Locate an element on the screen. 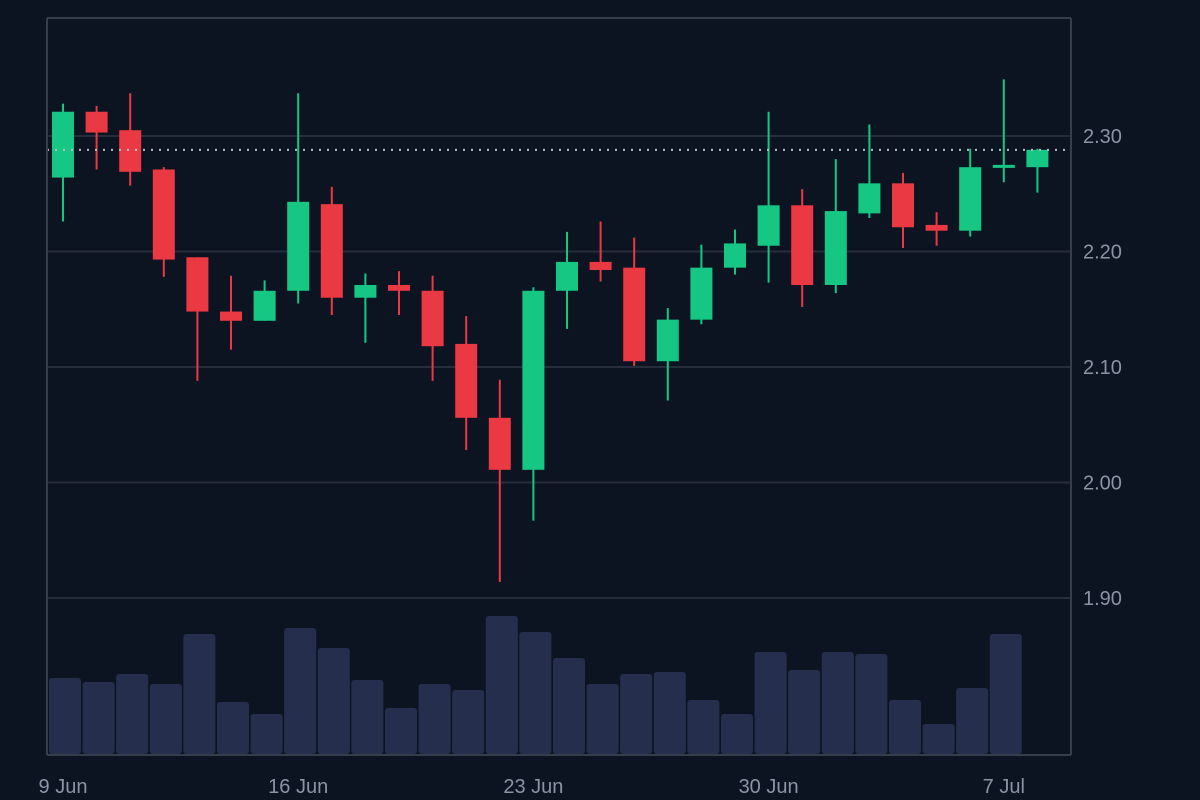 This screenshot has width=1200, height=800. x-tick-label: 9 Jun is located at coordinates (63, 787).